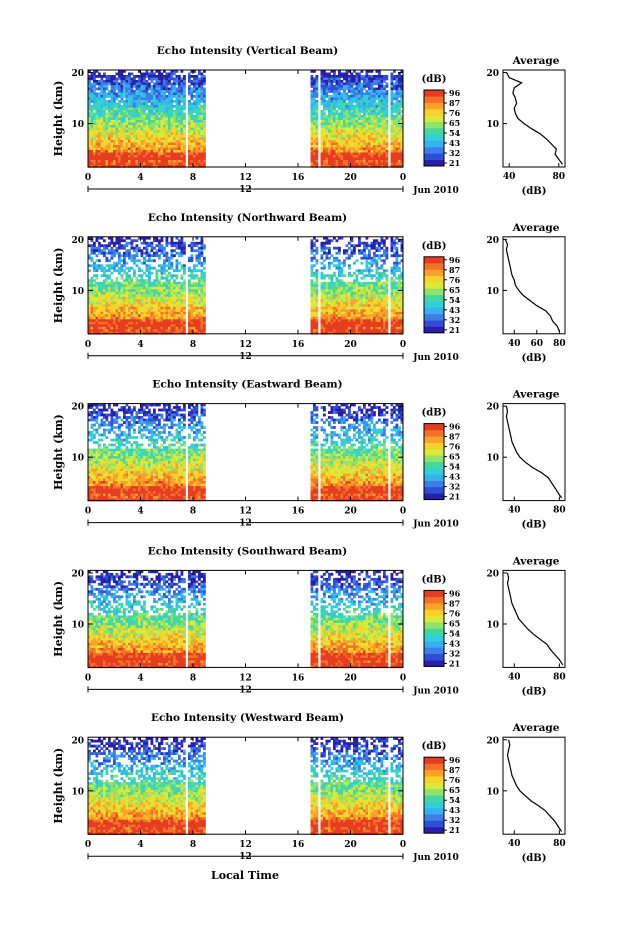 The width and height of the screenshot is (618, 929). What do you see at coordinates (247, 51) in the screenshot?
I see `panel-title: Echo Intensity (Vertical Beam)` at bounding box center [247, 51].